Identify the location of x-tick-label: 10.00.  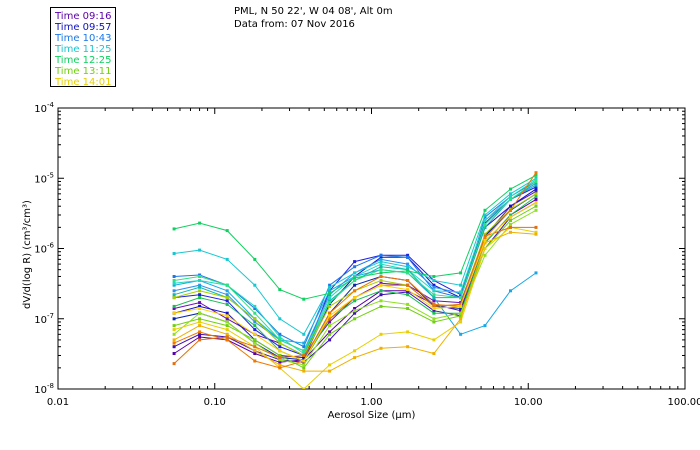
(528, 402).